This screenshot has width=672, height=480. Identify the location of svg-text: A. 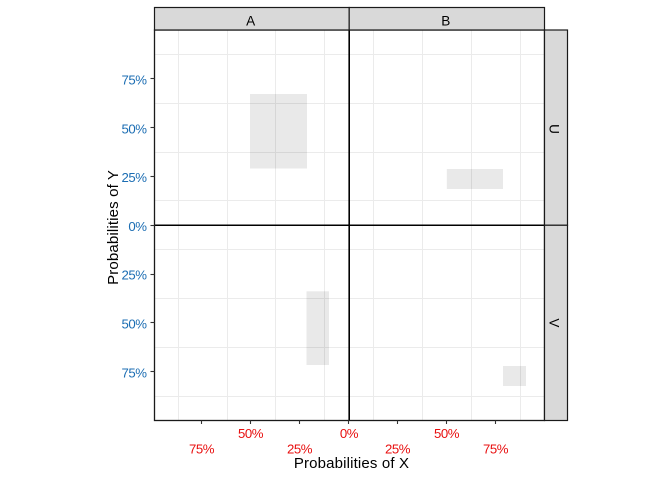
(251, 21).